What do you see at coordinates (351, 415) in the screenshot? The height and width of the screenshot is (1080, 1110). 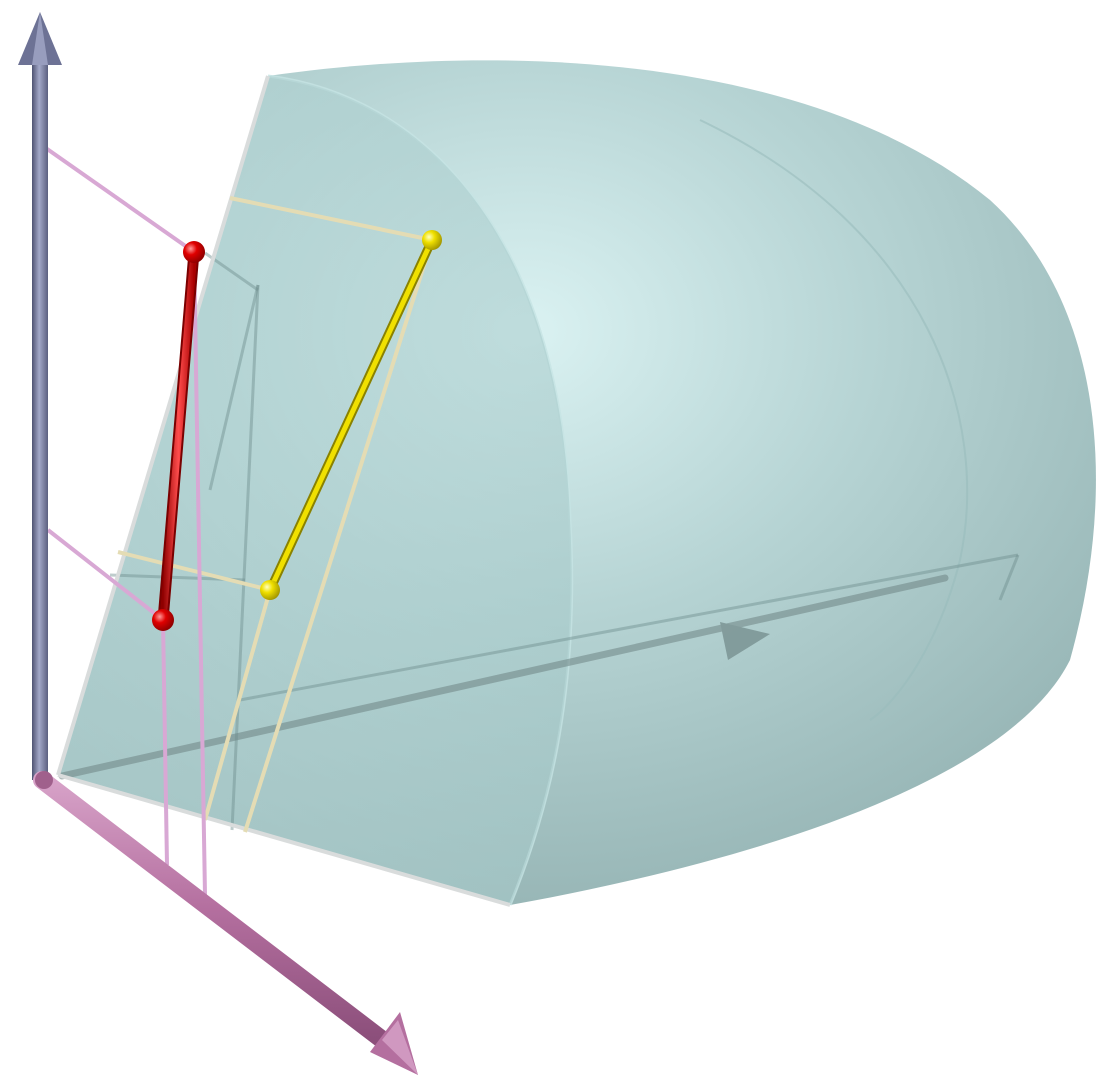 I see `yellow-segment` at bounding box center [351, 415].